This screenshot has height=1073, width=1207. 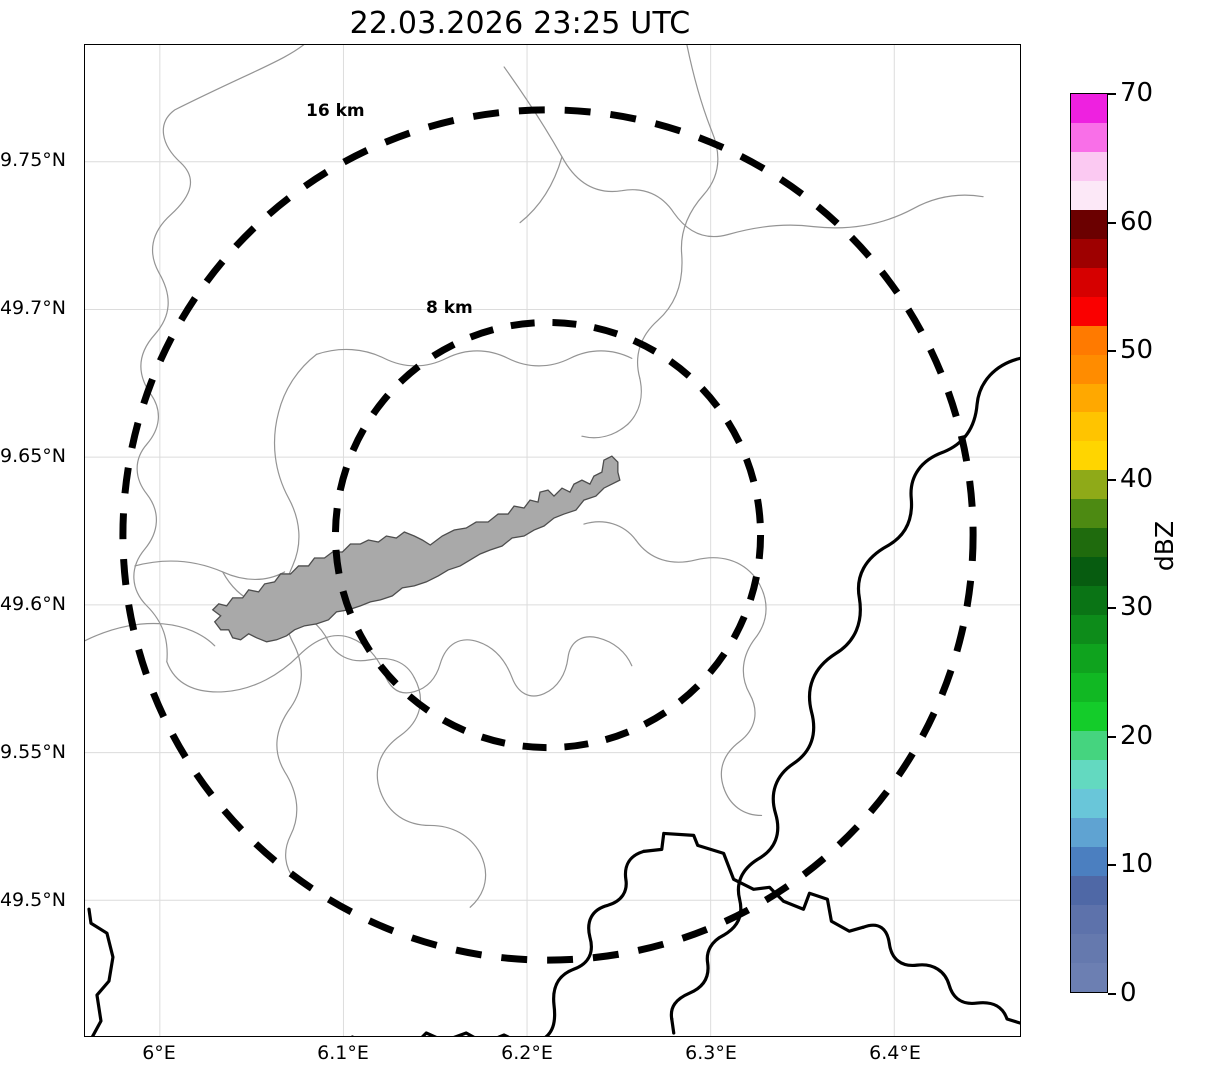 What do you see at coordinates (1137, 607) in the screenshot?
I see `colorbar-tick-label: 30` at bounding box center [1137, 607].